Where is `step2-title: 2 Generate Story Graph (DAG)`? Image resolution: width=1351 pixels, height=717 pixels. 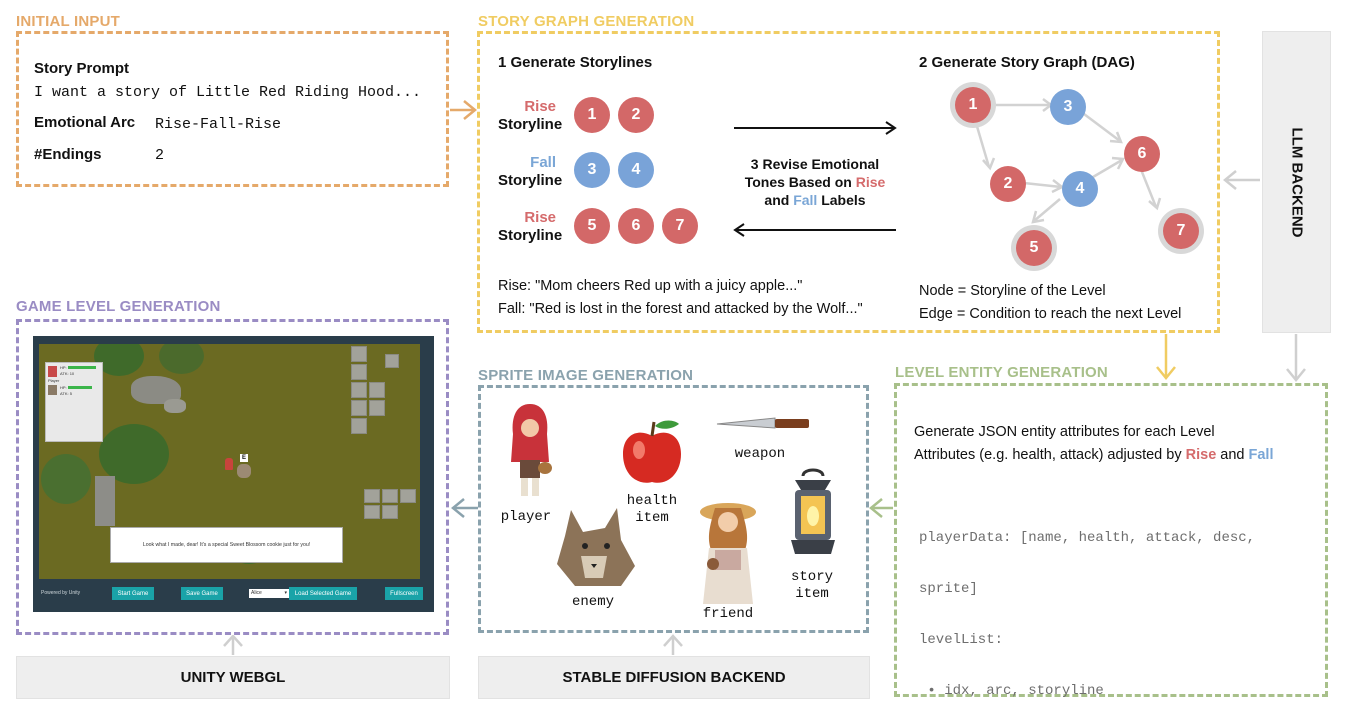
step2-title: 2 Generate Story Graph (DAG) is located at coordinates (1027, 62).